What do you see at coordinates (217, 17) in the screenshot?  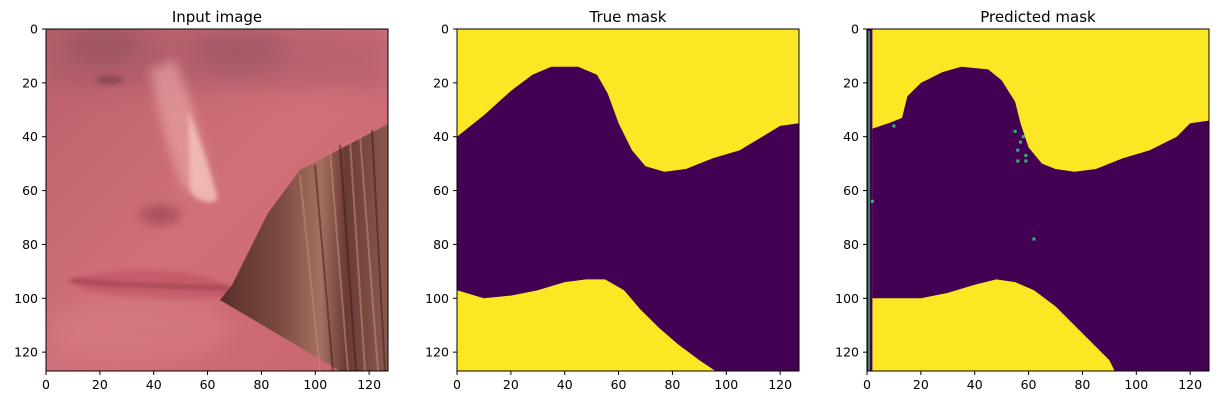 I see `panel-title: Input image` at bounding box center [217, 17].